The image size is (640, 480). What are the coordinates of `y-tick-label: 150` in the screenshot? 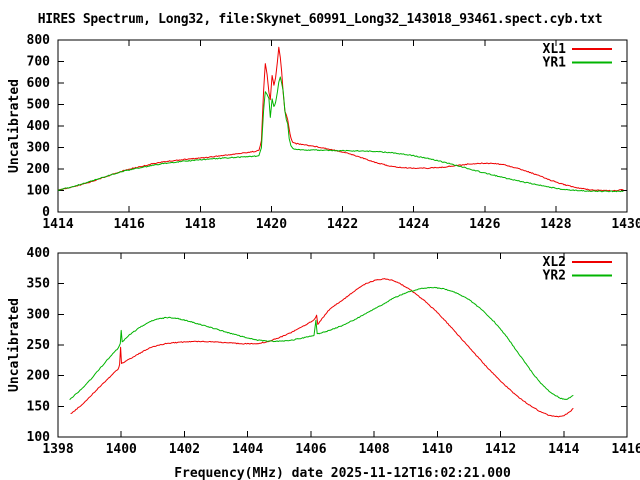 It's located at (39, 406).